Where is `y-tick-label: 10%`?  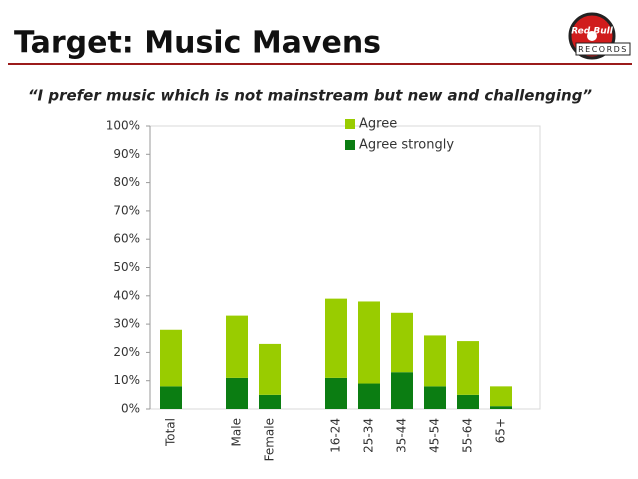
y-tick-label: 10% is located at coordinates (126, 380).